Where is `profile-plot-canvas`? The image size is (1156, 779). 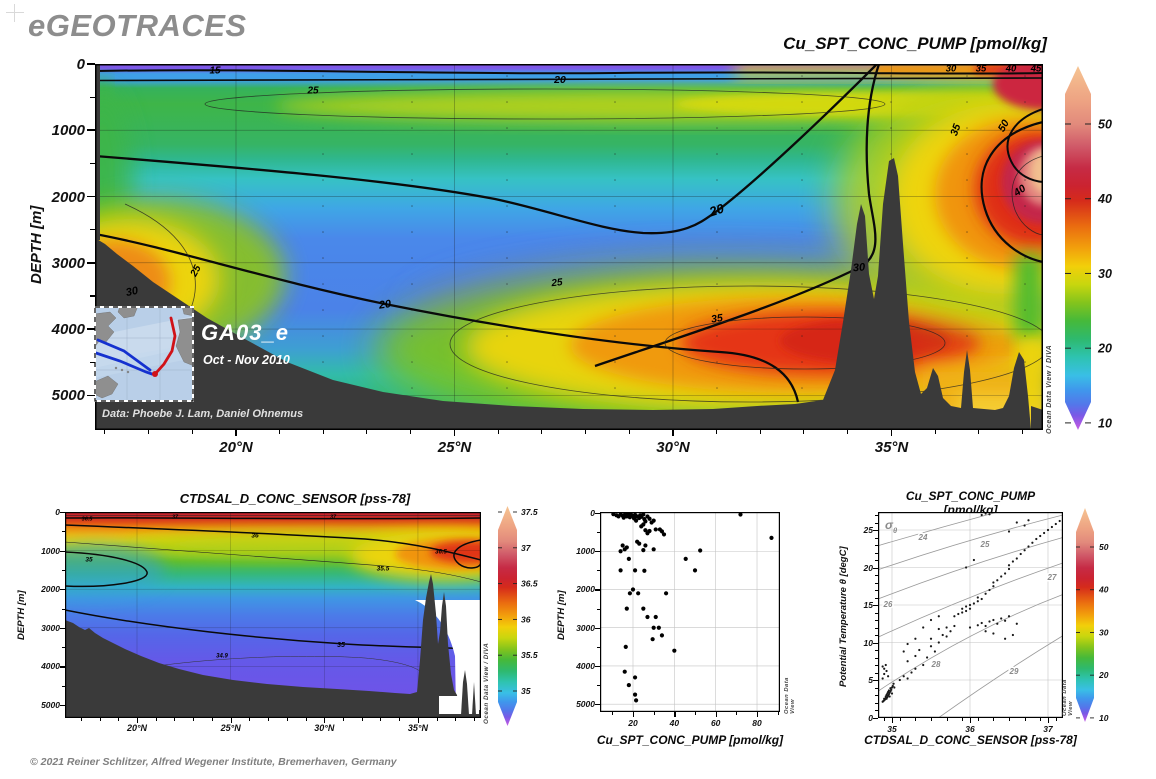 profile-plot-canvas is located at coordinates (690, 612).